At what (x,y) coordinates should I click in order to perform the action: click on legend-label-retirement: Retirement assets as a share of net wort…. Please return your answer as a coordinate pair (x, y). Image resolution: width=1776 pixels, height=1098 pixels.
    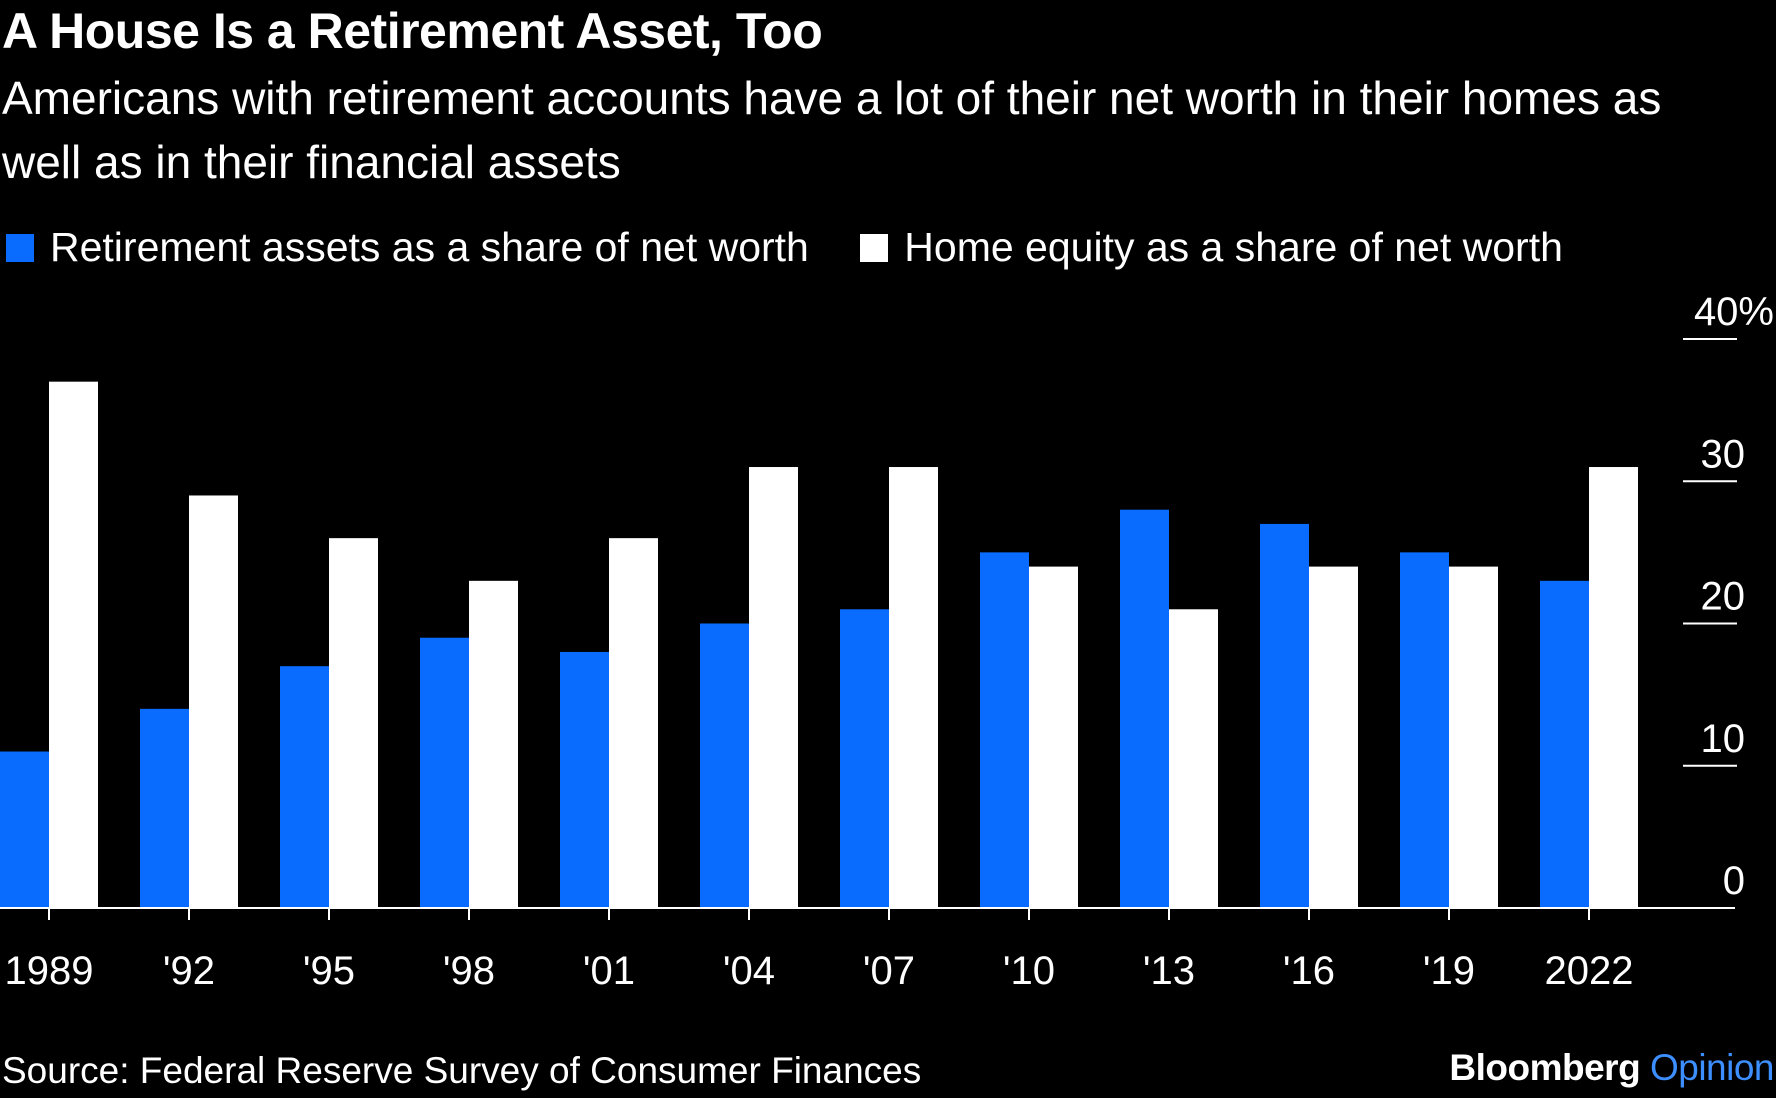
    Looking at the image, I should click on (429, 247).